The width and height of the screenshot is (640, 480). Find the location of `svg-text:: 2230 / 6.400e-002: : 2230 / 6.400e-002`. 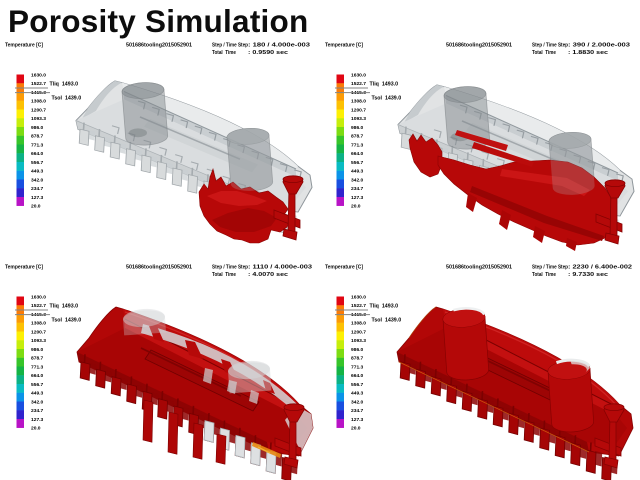

svg-text:: 2230 / 6.400e-002: : 2230 / 6.400e-002 is located at coordinates (600, 267).